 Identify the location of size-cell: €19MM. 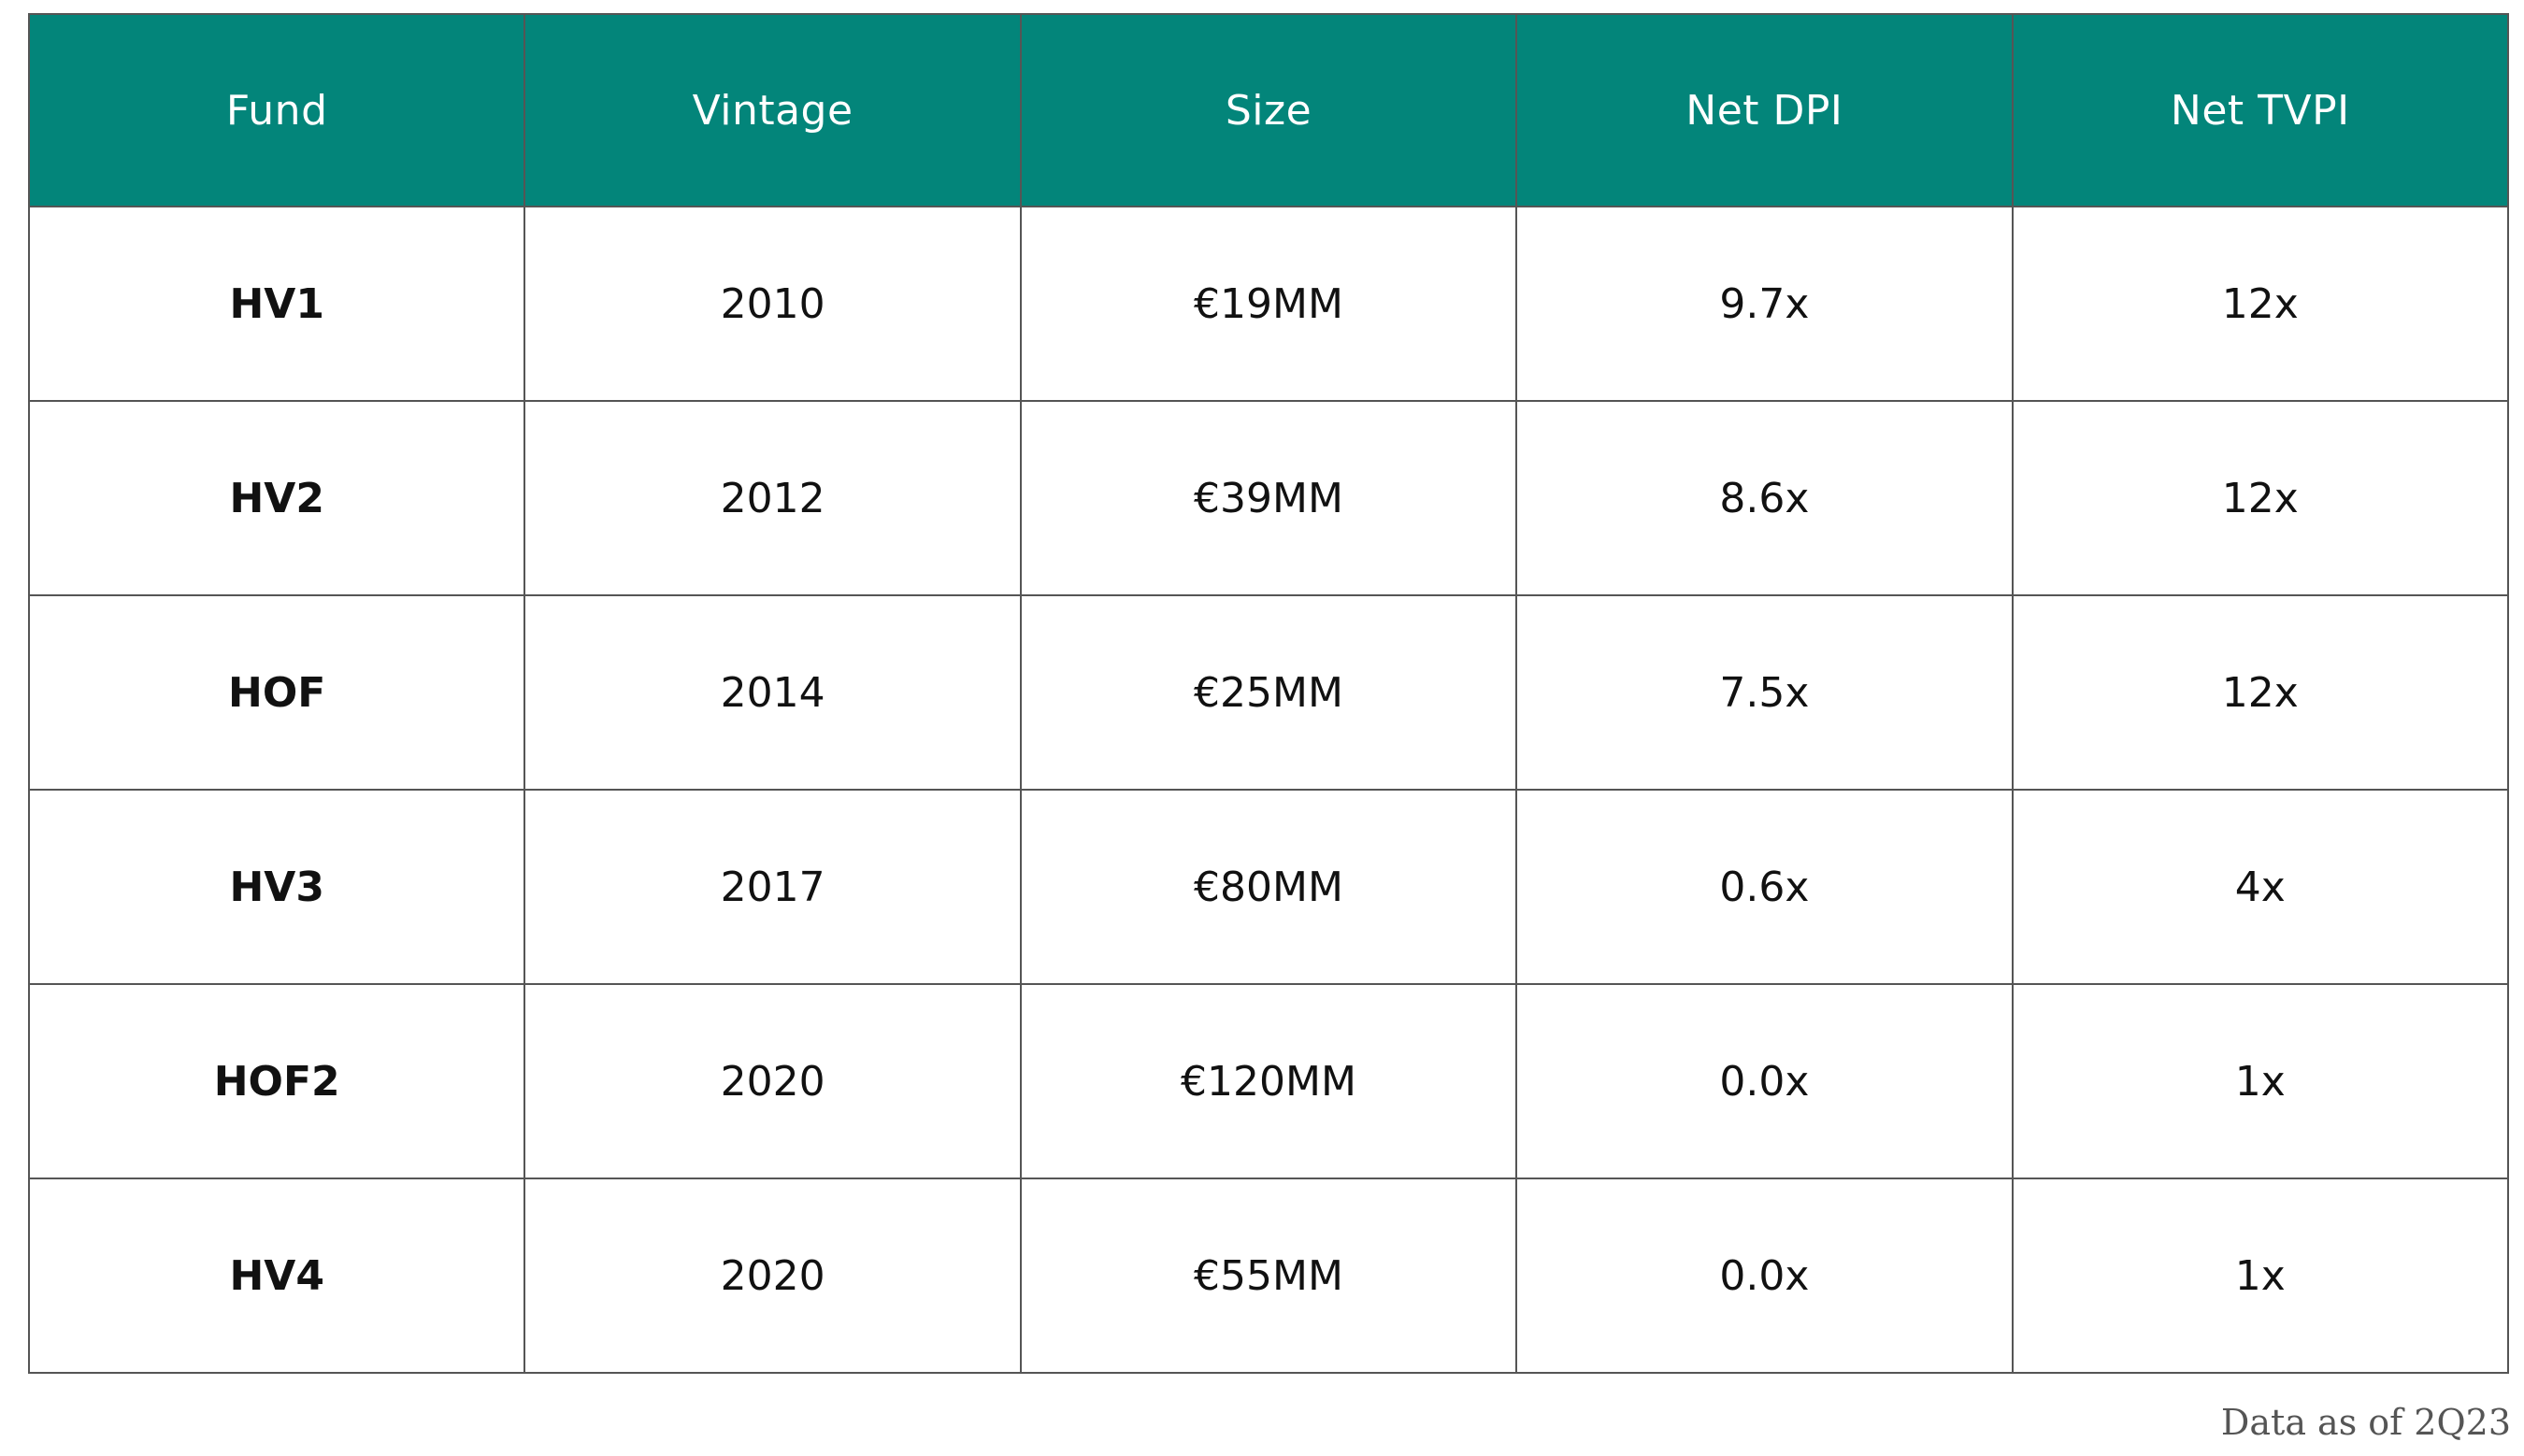
(1268, 304).